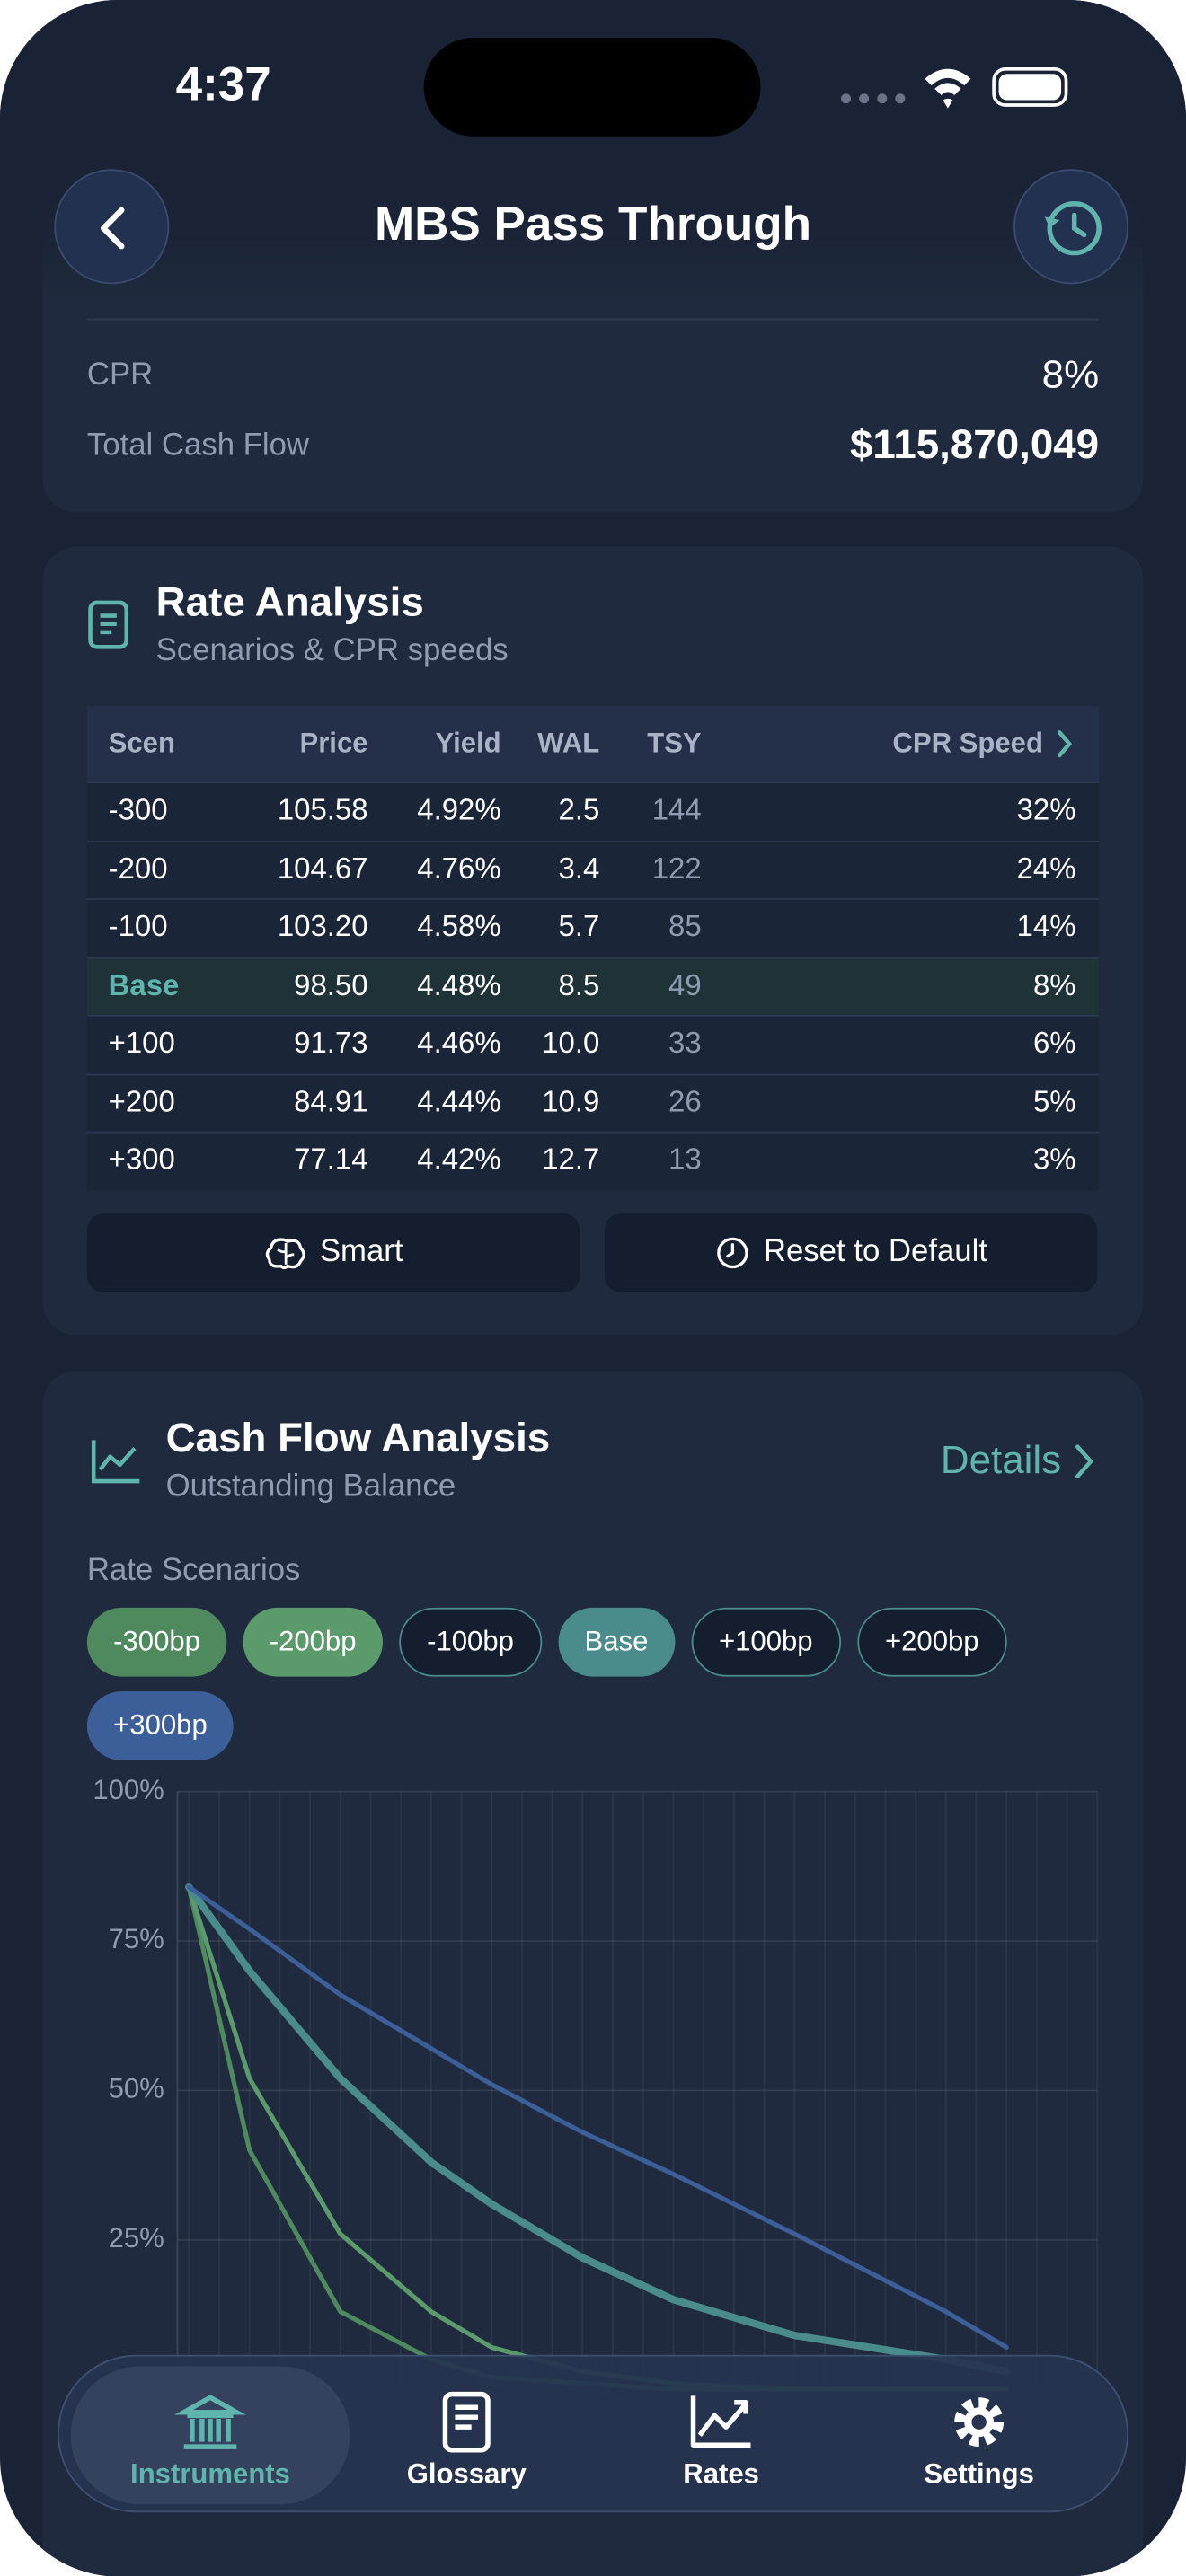 This screenshot has height=2576, width=1186. I want to click on details-link: Details, so click(1001, 1460).